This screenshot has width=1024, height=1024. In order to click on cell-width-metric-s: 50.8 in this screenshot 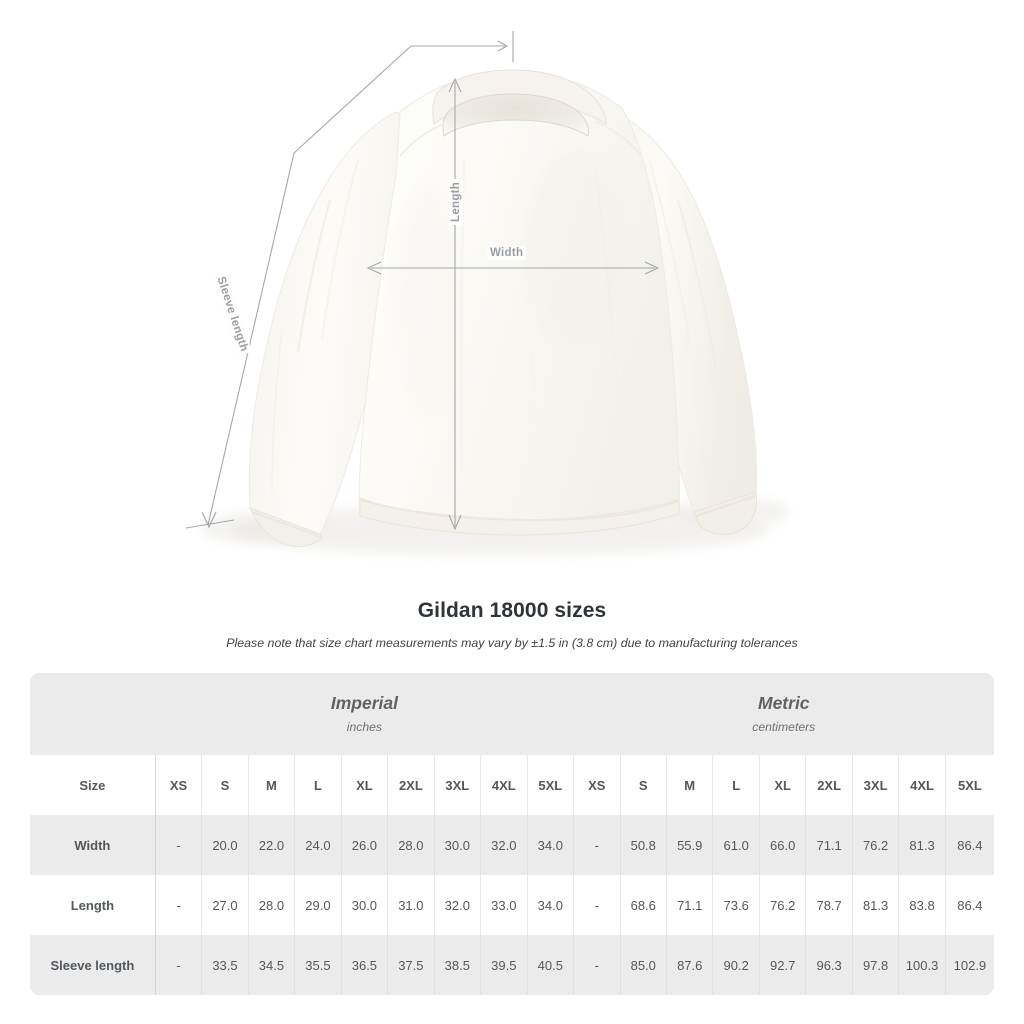, I will do `click(643, 845)`.